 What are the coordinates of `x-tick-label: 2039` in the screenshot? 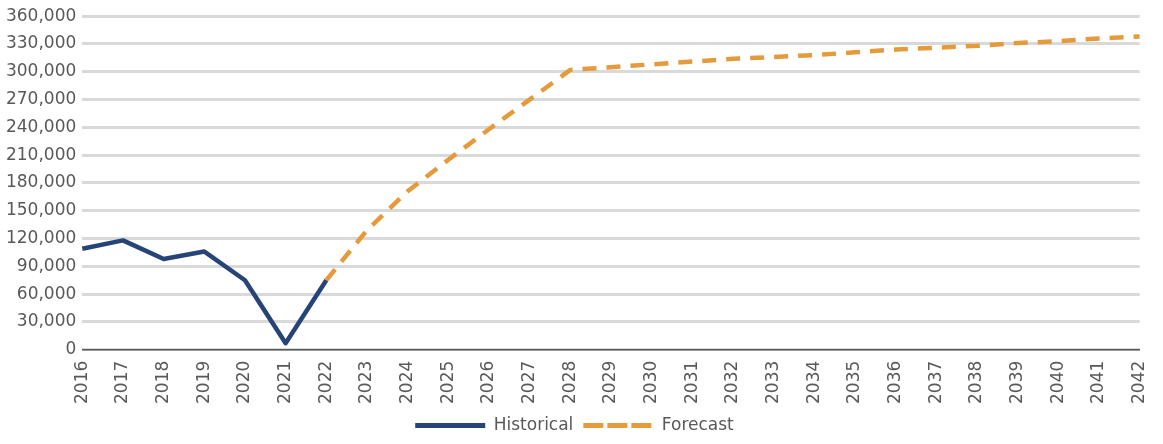 It's located at (1016, 382).